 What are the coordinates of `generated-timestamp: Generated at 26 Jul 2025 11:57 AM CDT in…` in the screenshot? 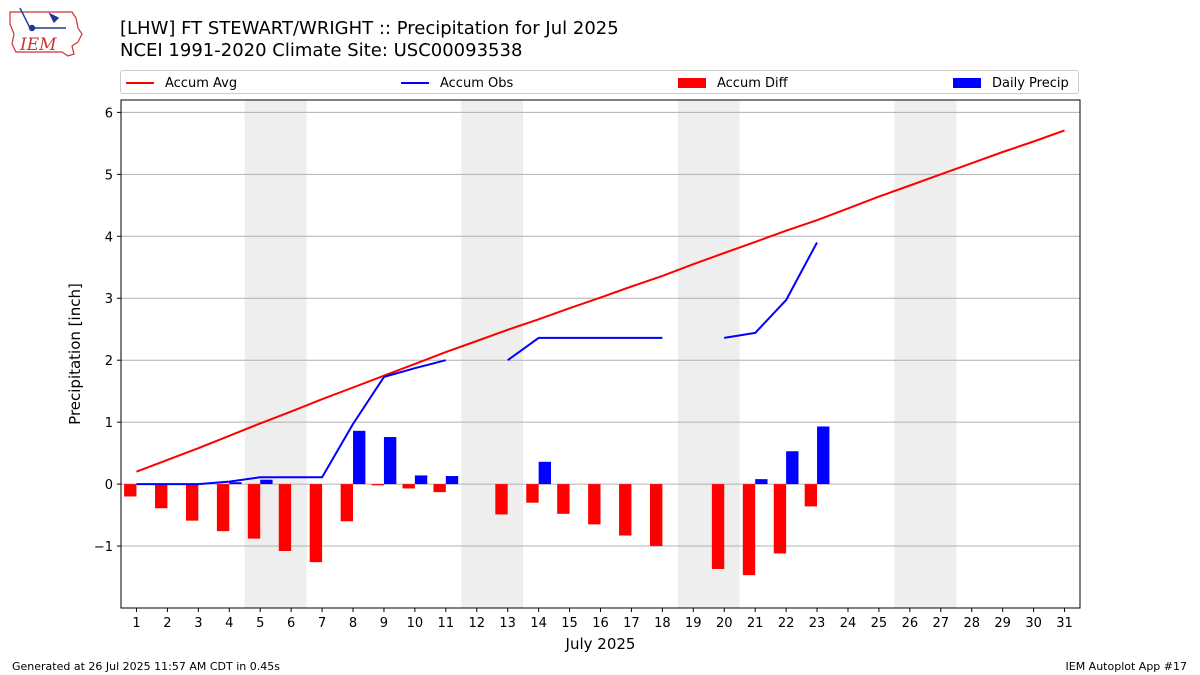 It's located at (146, 666).